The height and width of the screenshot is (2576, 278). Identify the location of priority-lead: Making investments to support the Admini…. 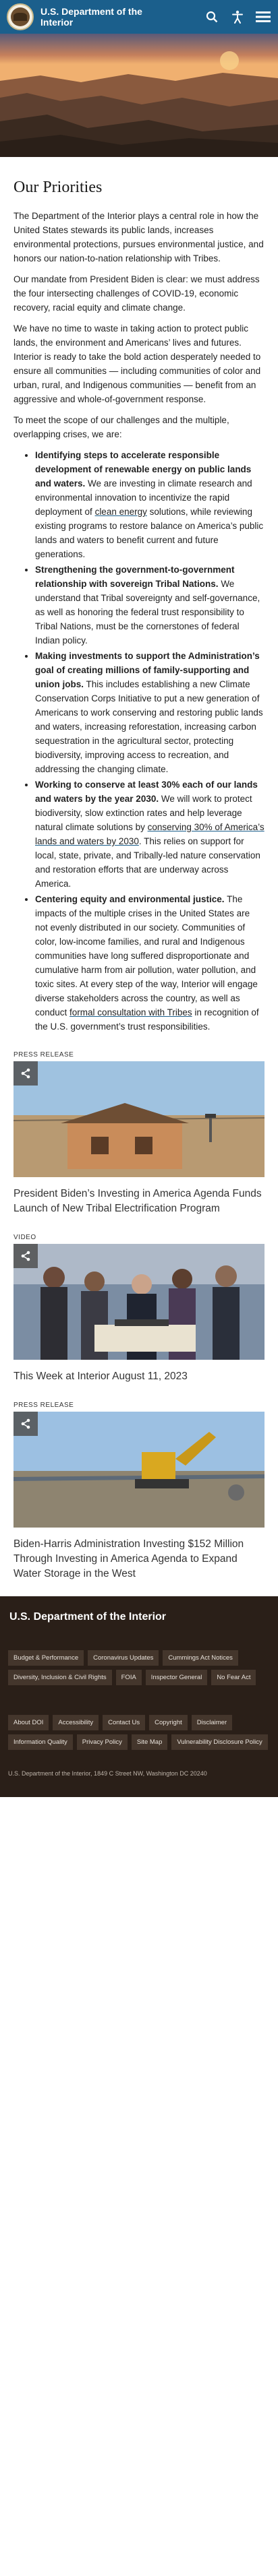
(147, 670).